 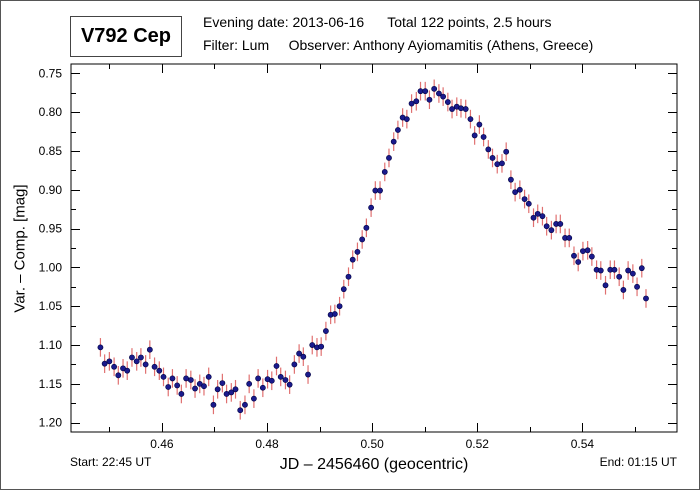 I want to click on x-axis-label: JD – 2456460 (geocentric), so click(x=374, y=464).